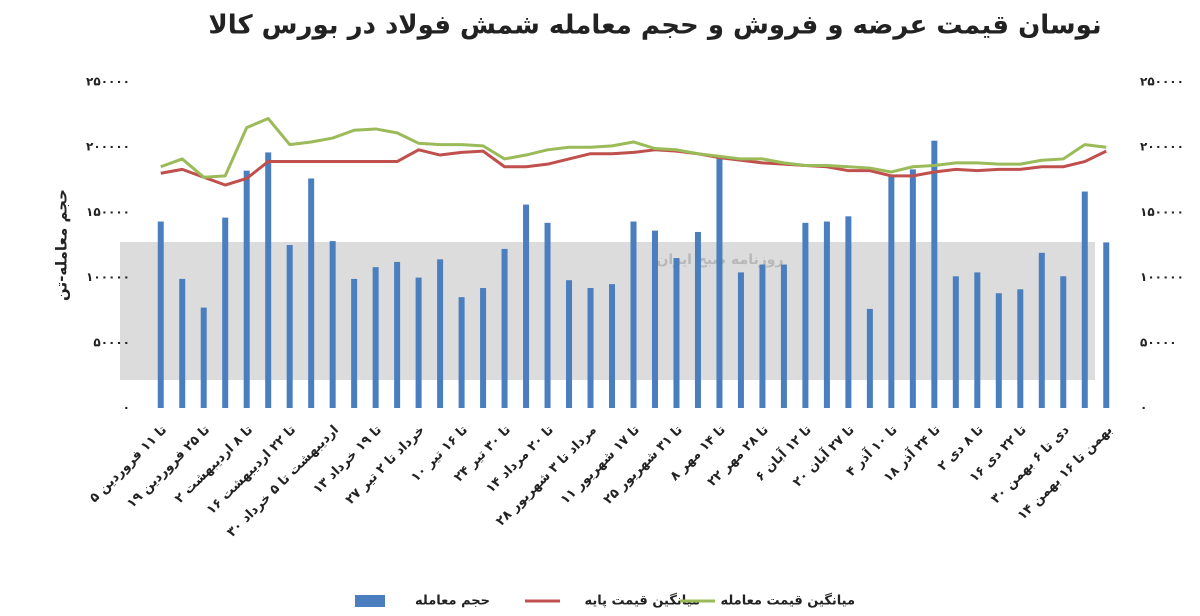 This screenshot has height=616, width=1200. I want to click on legend-swatch, so click(370, 601).